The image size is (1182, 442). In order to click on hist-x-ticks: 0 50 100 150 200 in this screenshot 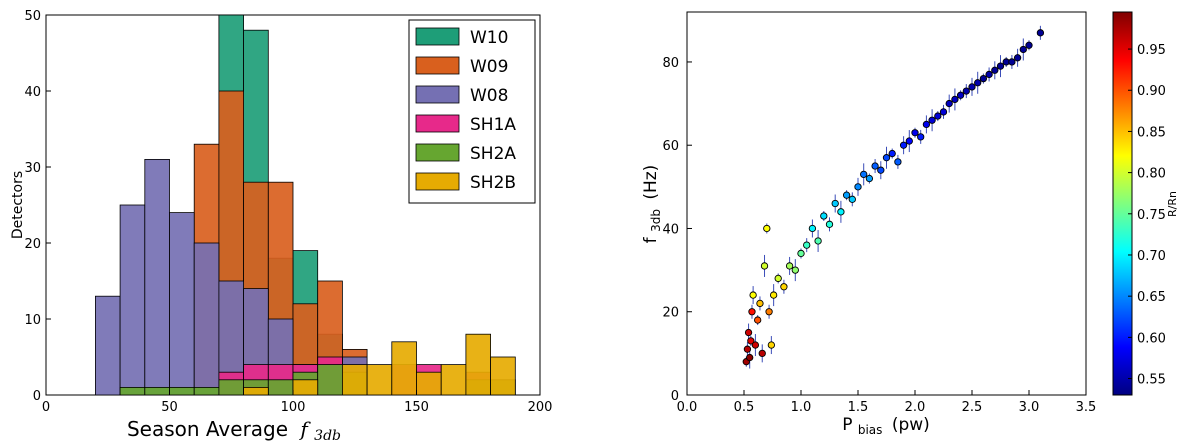, I will do `click(297, 402)`.